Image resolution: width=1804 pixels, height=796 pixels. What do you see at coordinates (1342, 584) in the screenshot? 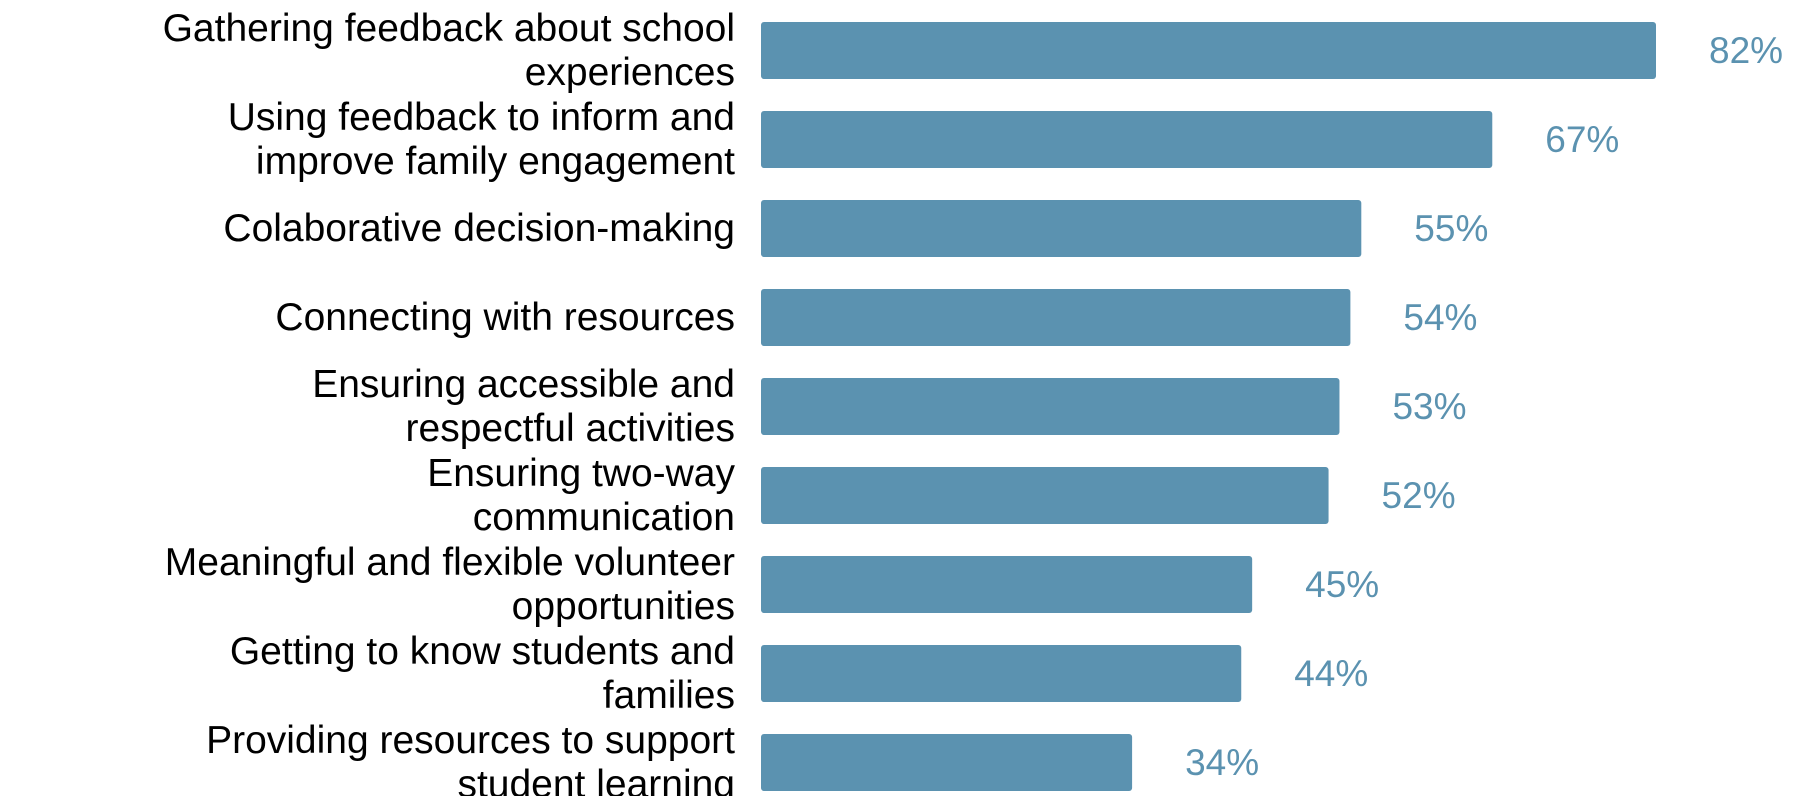
I see `value-label: 45%` at bounding box center [1342, 584].